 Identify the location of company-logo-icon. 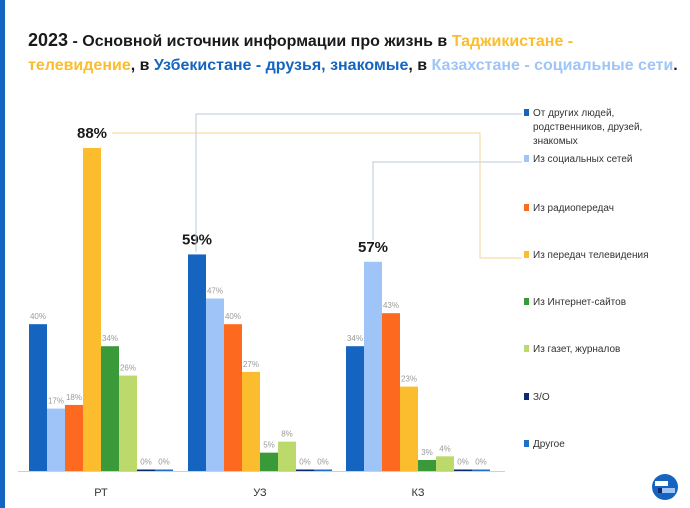
(665, 487).